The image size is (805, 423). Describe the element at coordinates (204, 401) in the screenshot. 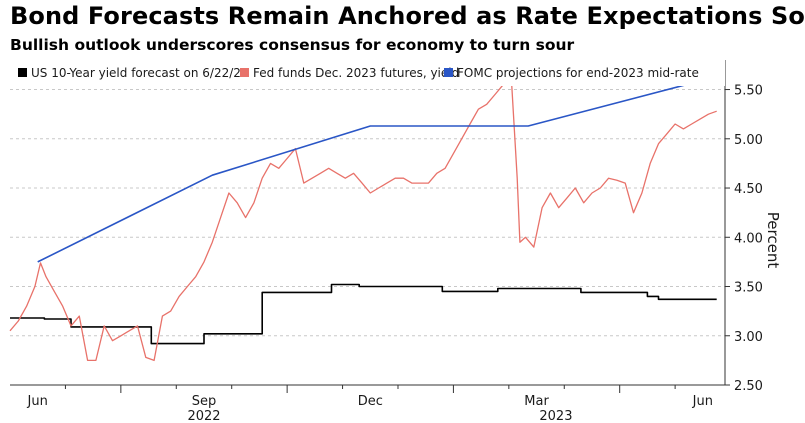

I see `x-tick-label-1: Sep` at that location.